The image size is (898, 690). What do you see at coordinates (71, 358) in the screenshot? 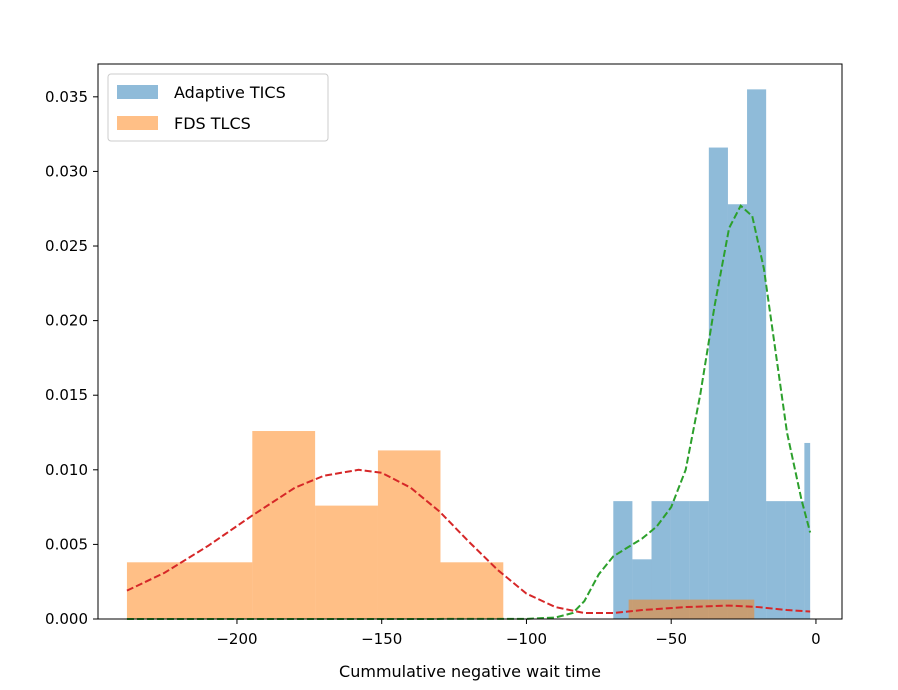
I see `y-axis: 0.000 0.005 0.010 0.015 0.020 0.025 0.030 0.035` at bounding box center [71, 358].